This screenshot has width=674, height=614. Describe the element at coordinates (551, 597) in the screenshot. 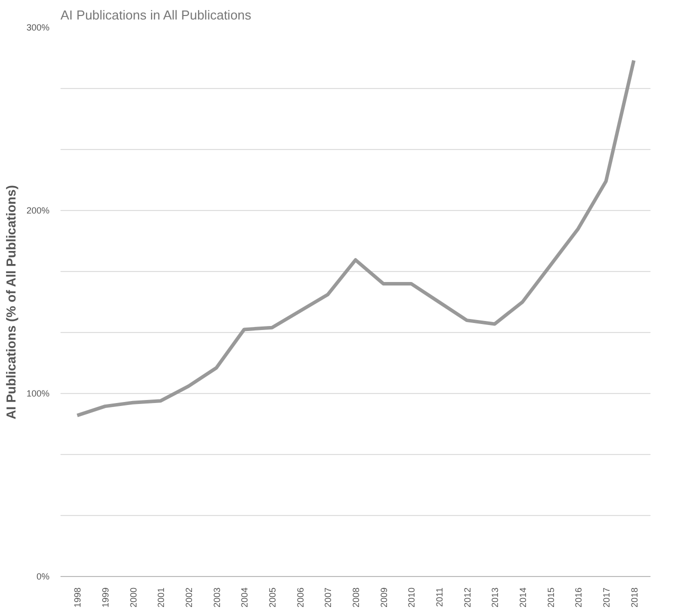

I see `x-tick-label: 2015` at that location.